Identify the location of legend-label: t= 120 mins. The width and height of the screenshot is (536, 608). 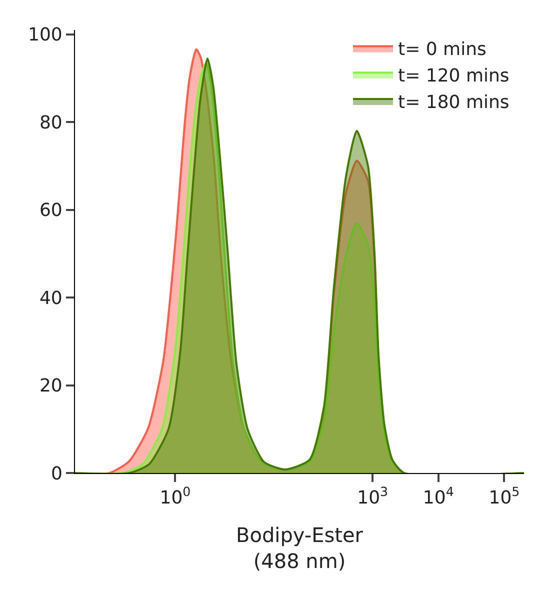
(454, 76).